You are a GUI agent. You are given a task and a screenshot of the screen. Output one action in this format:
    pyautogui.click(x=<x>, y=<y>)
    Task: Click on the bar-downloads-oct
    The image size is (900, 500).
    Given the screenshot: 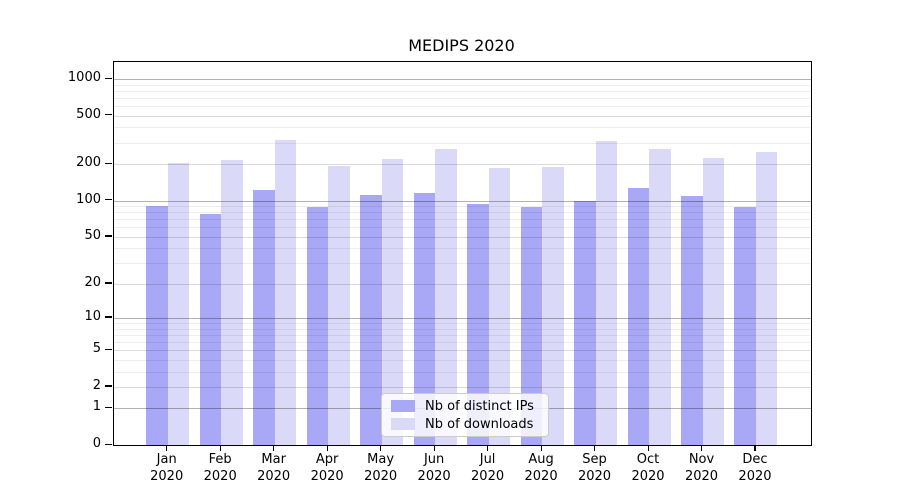 What is the action you would take?
    pyautogui.click(x=660, y=296)
    